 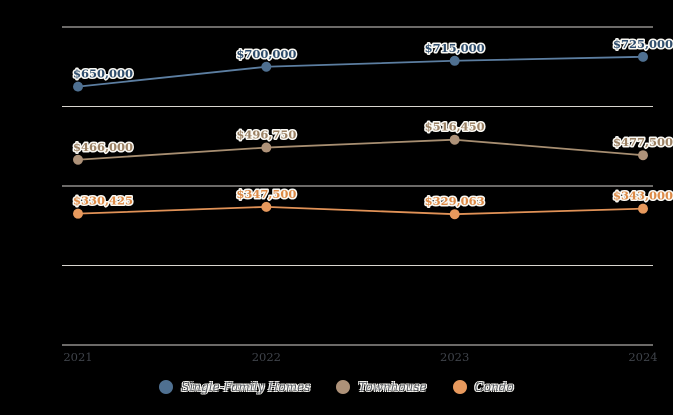 What do you see at coordinates (454, 60) in the screenshot?
I see `data-point-single-family-homes-2023` at bounding box center [454, 60].